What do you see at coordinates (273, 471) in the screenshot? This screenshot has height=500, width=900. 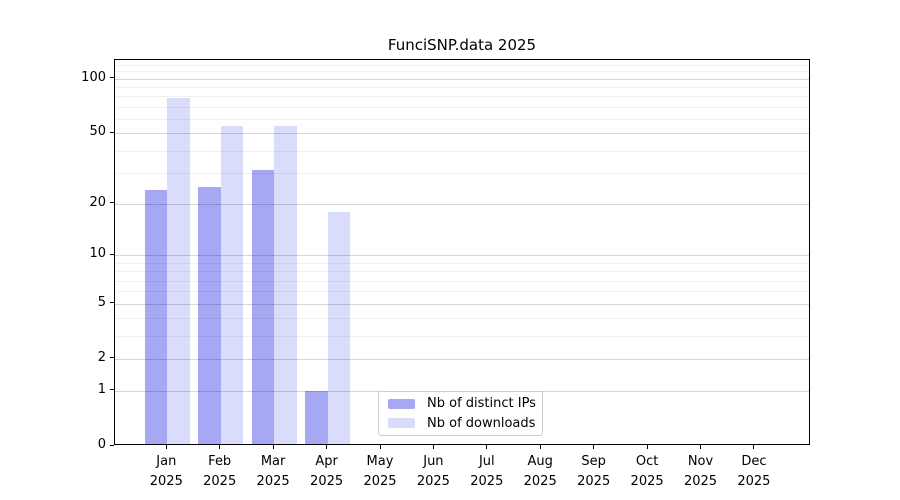 I see `x-tick-label: Mar 2025` at bounding box center [273, 471].